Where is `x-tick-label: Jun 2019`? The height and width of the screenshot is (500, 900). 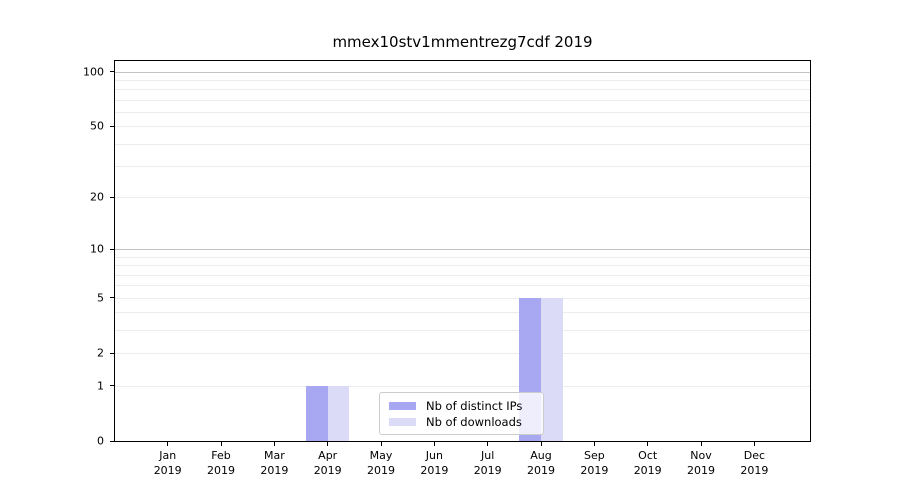 x-tick-label: Jun 2019 is located at coordinates (434, 463).